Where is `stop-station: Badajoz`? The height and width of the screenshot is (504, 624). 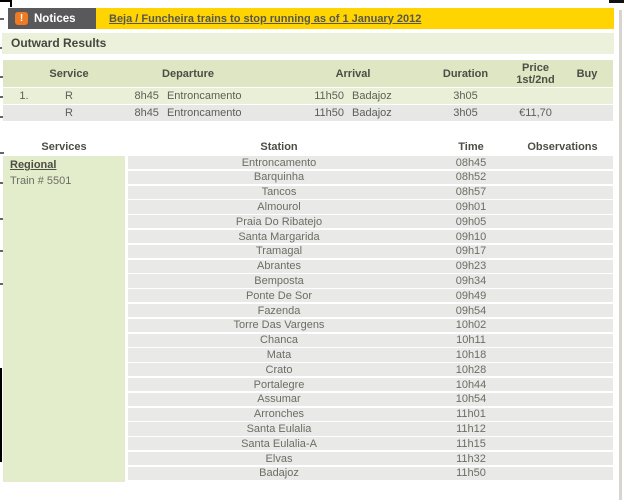 stop-station: Badajoz is located at coordinates (279, 473).